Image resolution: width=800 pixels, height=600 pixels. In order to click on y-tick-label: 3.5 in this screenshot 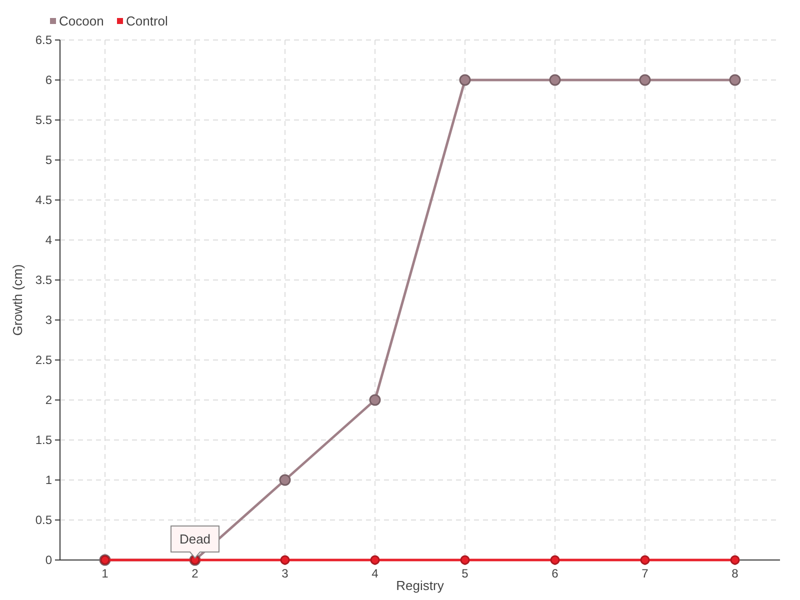, I will do `click(43, 280)`.